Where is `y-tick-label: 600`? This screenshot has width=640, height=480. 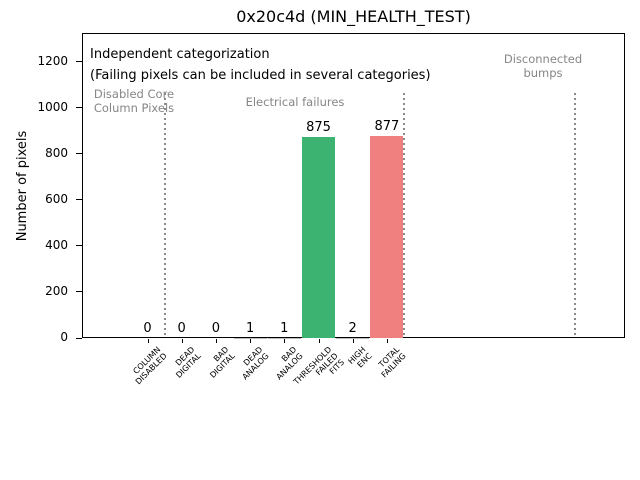
y-tick-label: 600 is located at coordinates (56, 198).